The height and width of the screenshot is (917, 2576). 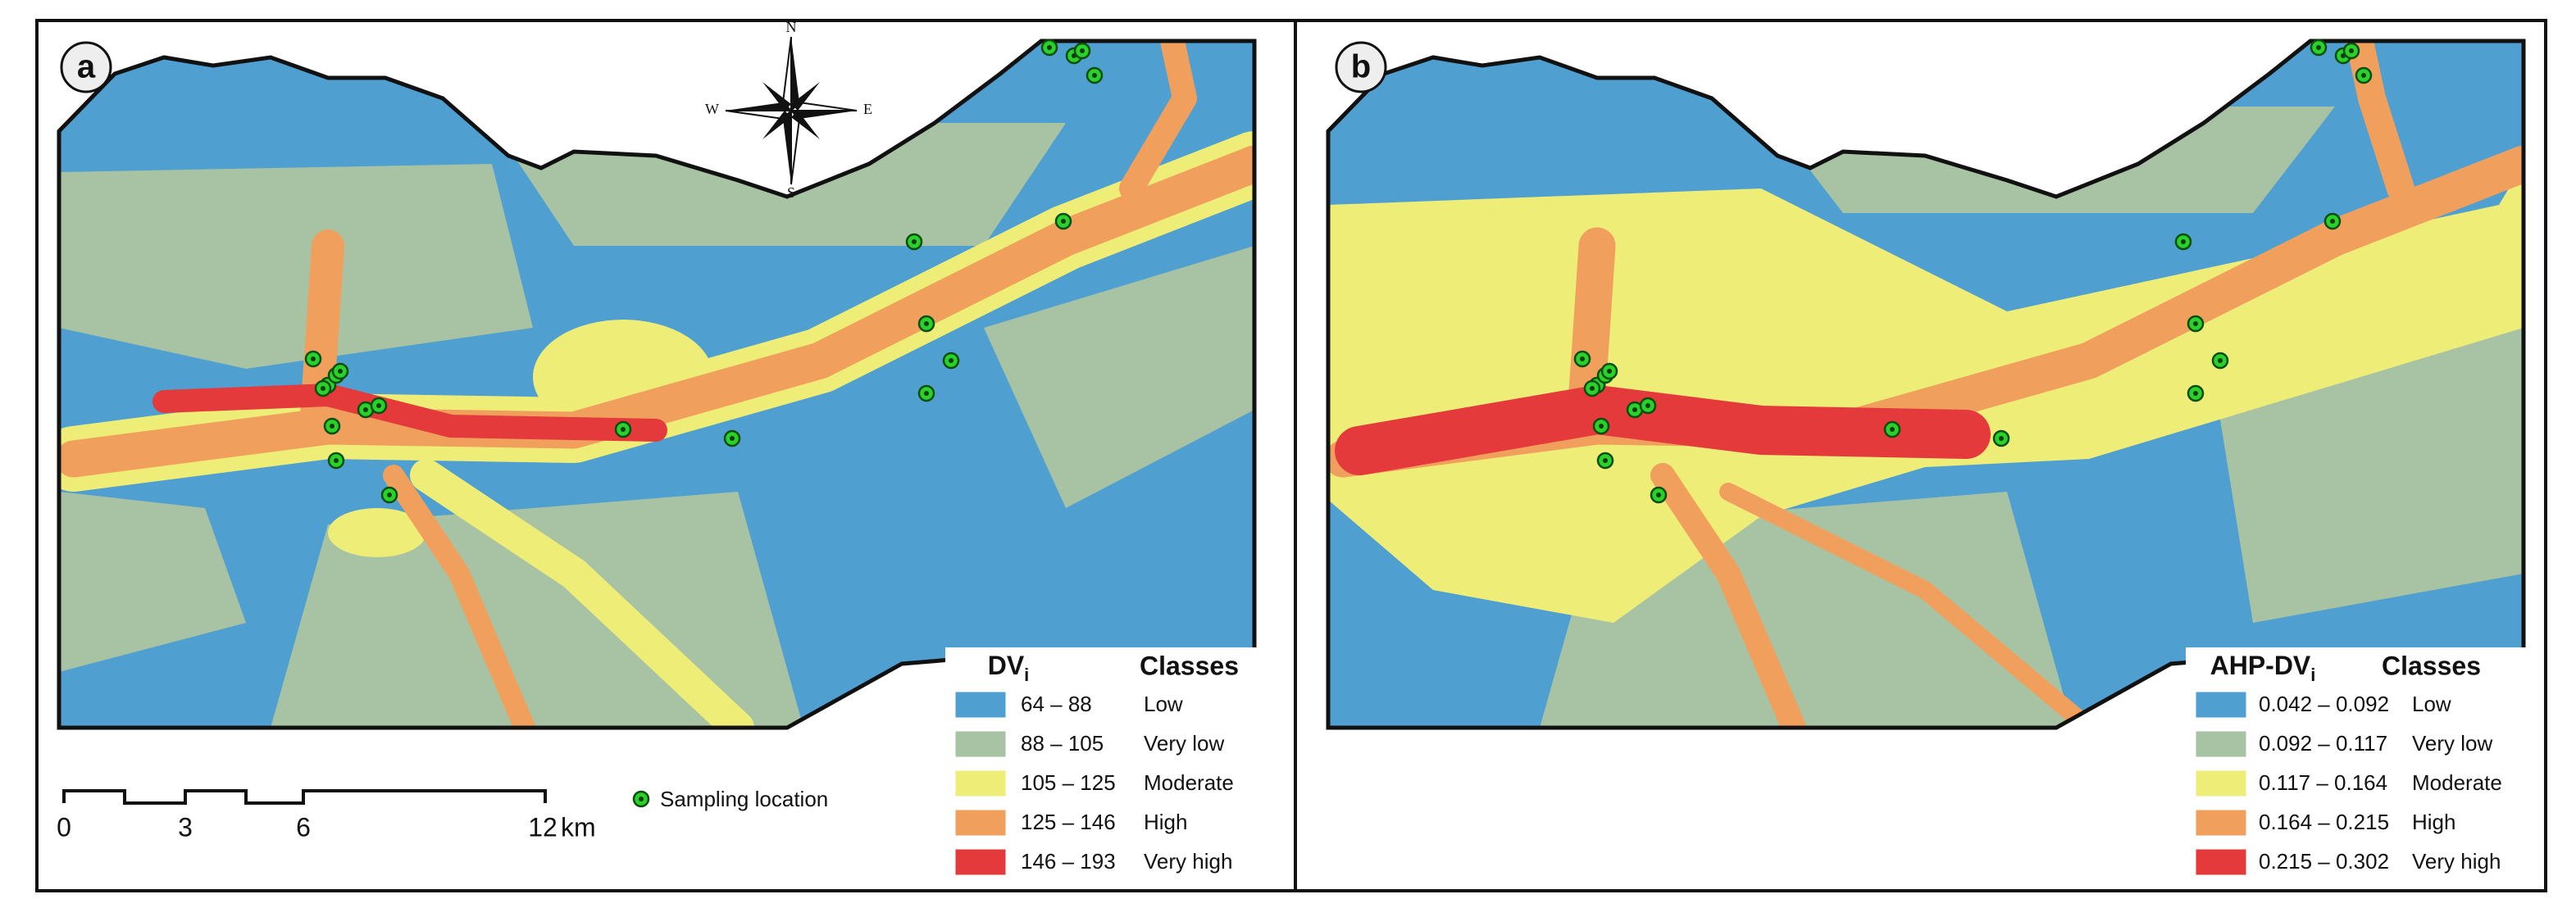 I want to click on compass-label: N, so click(x=791, y=27).